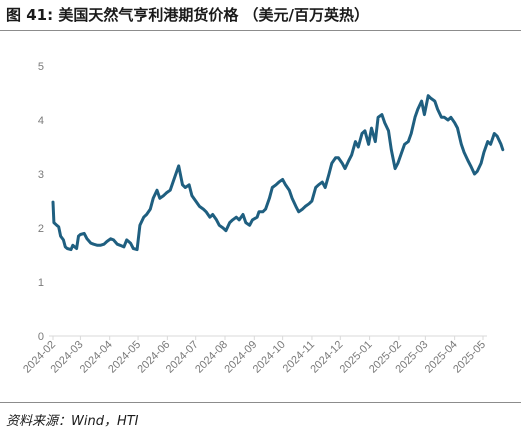  Describe the element at coordinates (260, 402) in the screenshot. I see `source-divider` at that location.